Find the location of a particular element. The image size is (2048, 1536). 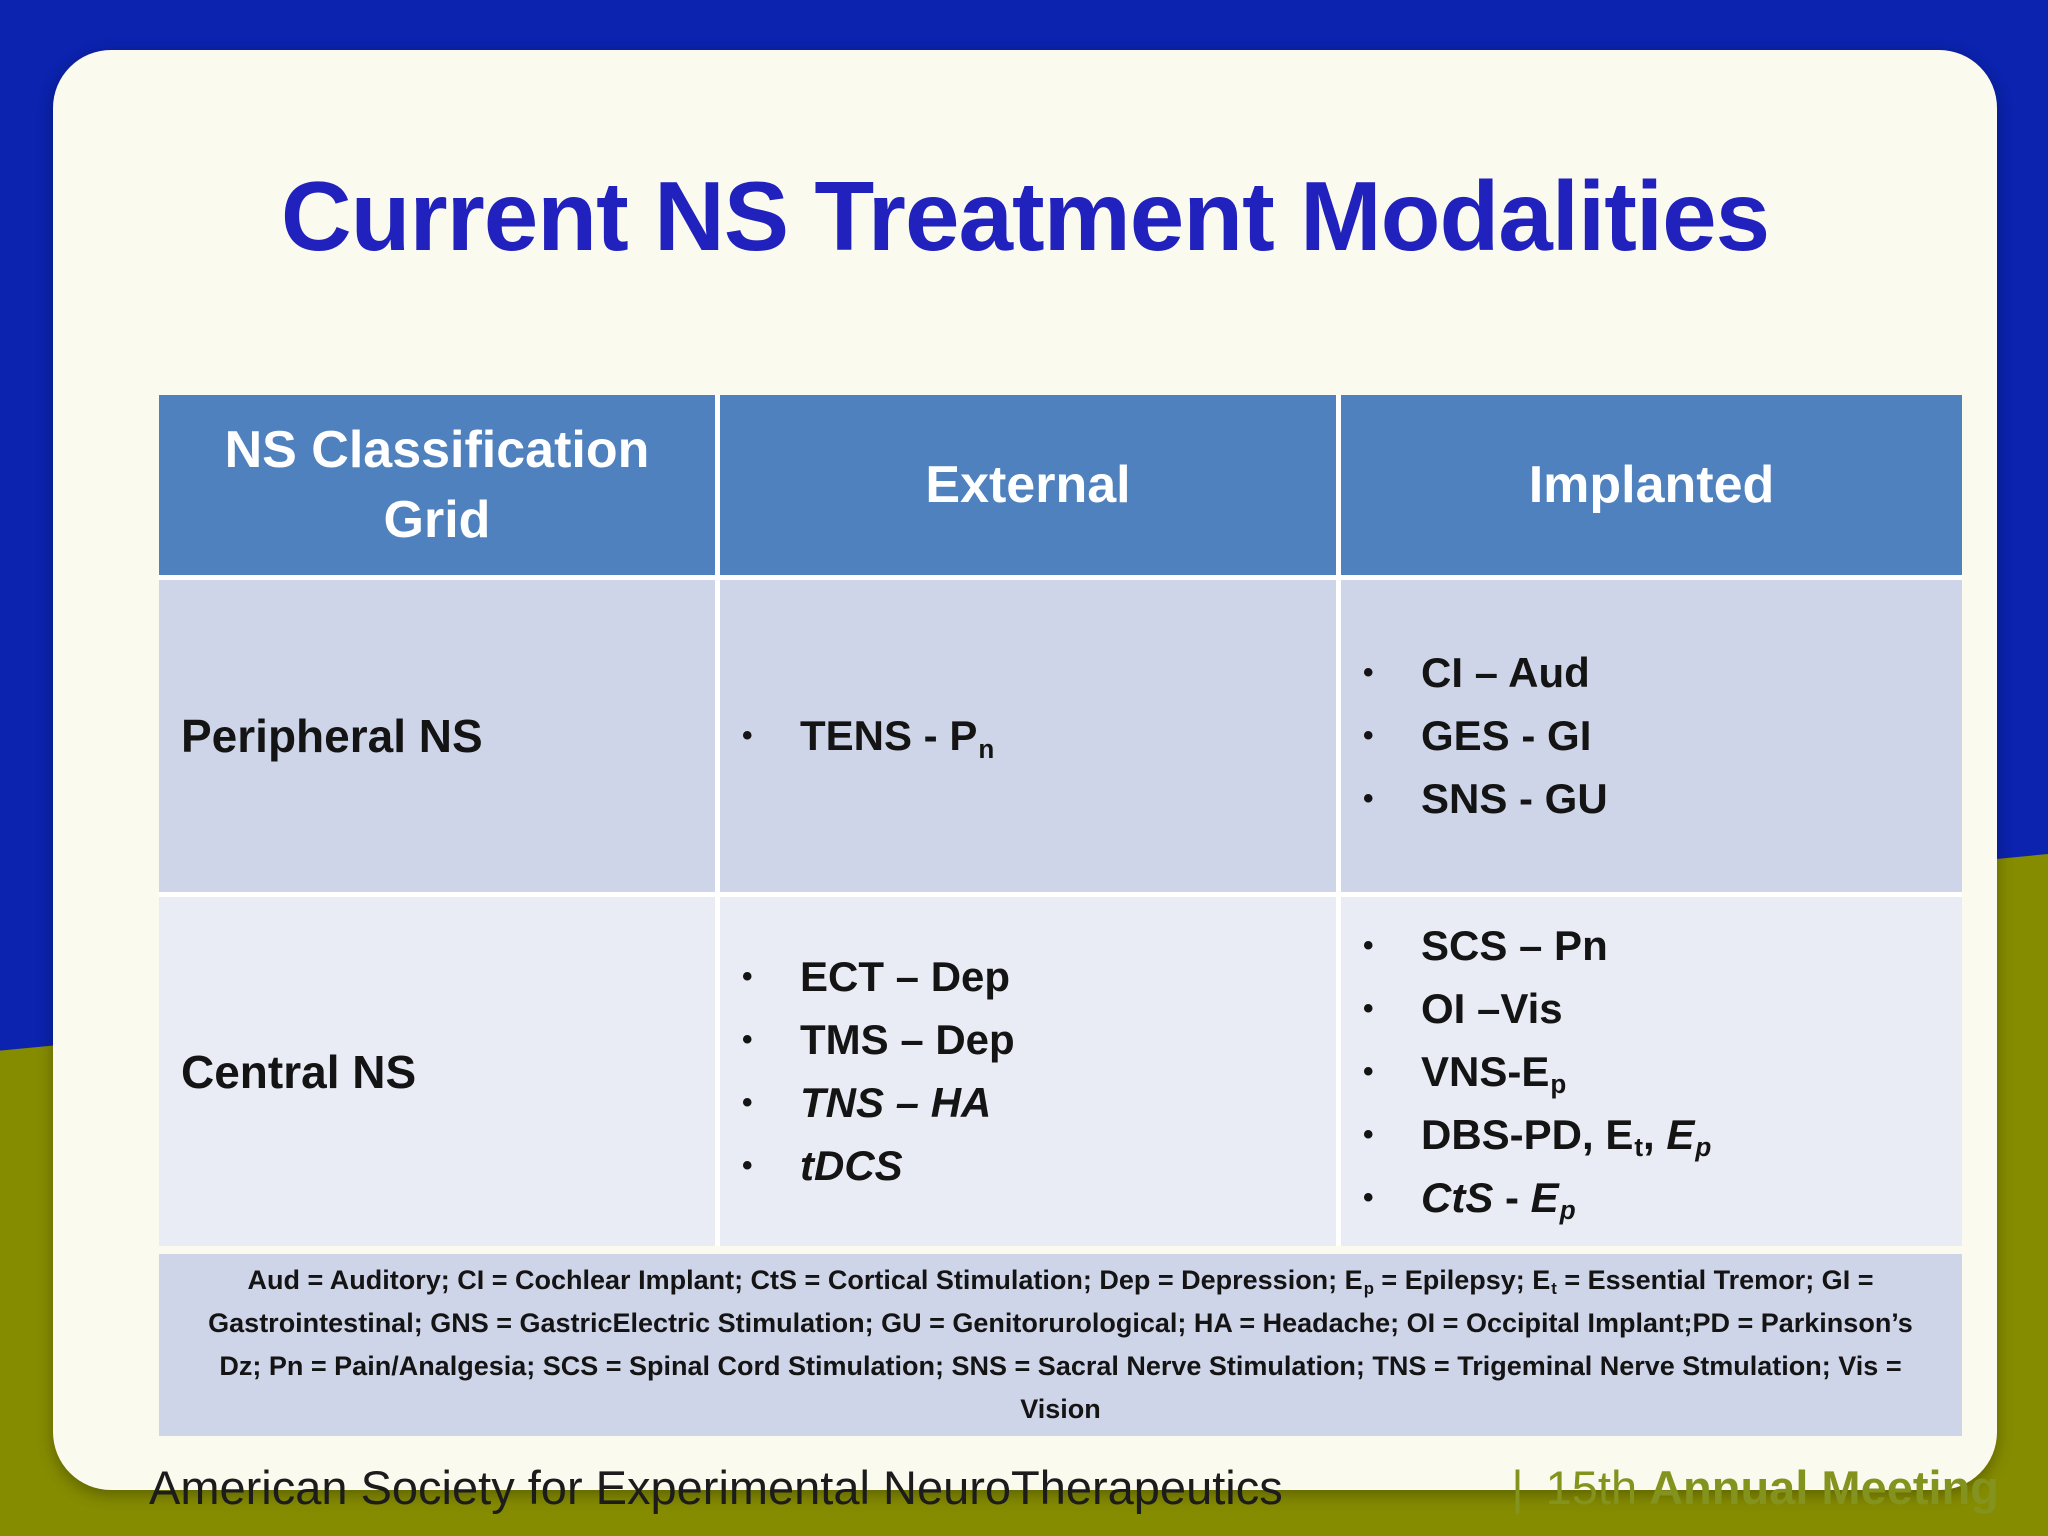

column-header-implanted: Implanted is located at coordinates (1651, 485).